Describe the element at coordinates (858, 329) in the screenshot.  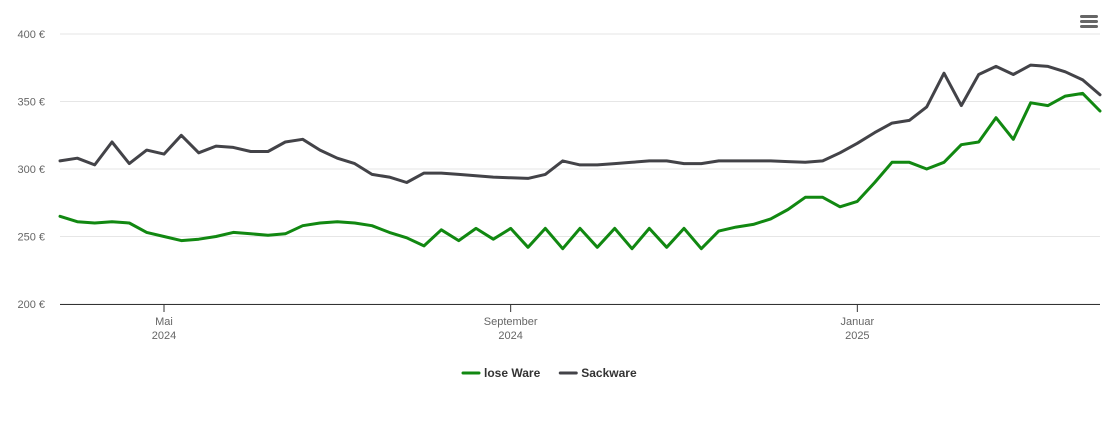
I see `x-tick-label: Januar 2025` at that location.